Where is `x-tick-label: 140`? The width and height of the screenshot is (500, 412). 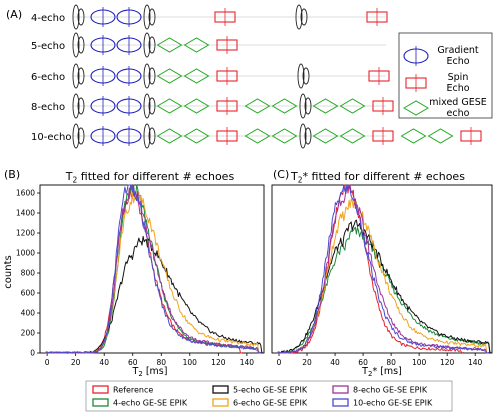
x-tick-label: 140 is located at coordinates (475, 362).